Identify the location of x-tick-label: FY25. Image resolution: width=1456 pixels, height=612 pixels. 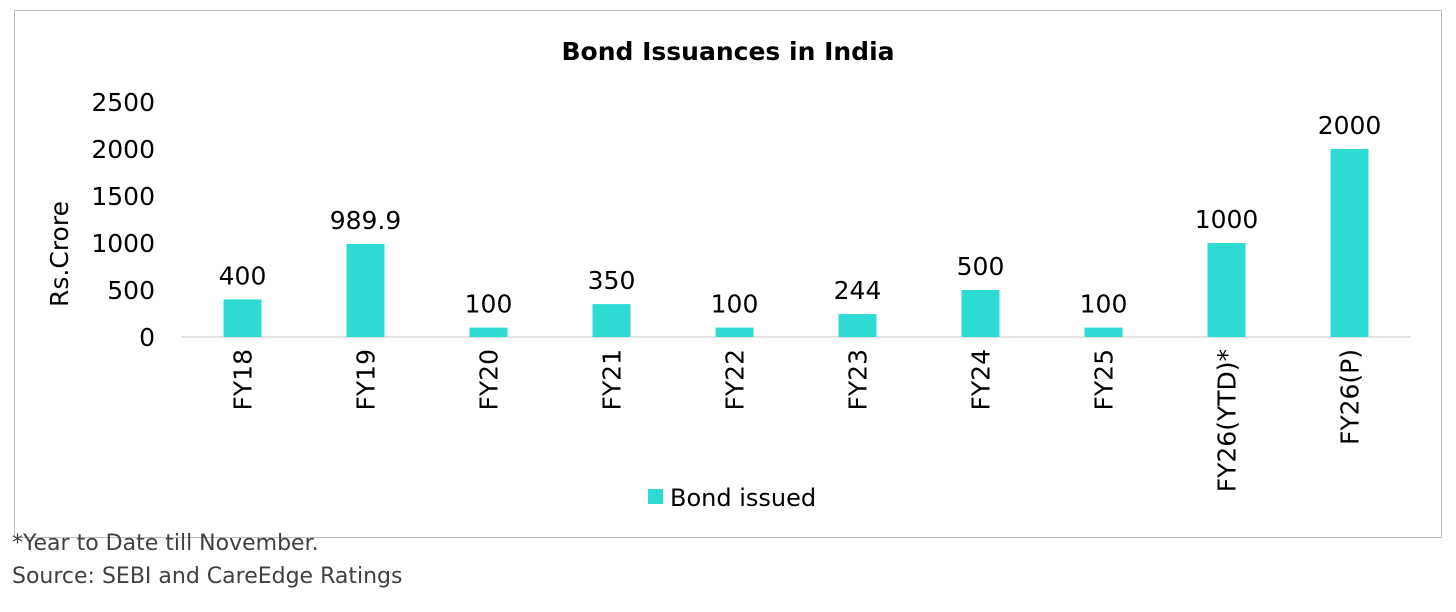
(1104, 379).